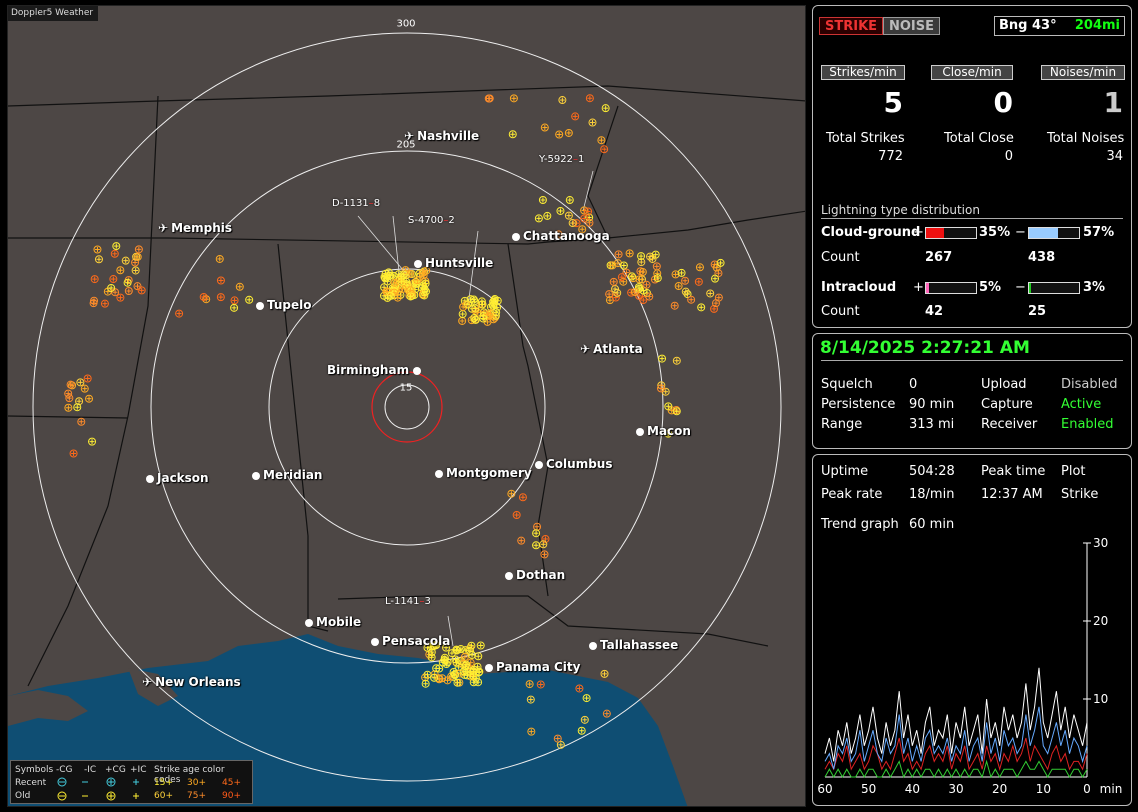 This screenshot has height=812, width=1138. I want to click on city-montgomery: Montgomery, so click(483, 473).